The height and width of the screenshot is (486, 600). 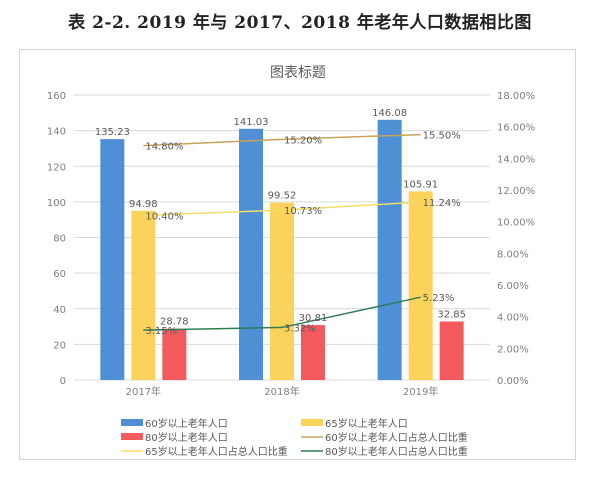 What do you see at coordinates (396, 451) in the screenshot?
I see `legend-label: 80岁以上老年人口占总人口比重` at bounding box center [396, 451].